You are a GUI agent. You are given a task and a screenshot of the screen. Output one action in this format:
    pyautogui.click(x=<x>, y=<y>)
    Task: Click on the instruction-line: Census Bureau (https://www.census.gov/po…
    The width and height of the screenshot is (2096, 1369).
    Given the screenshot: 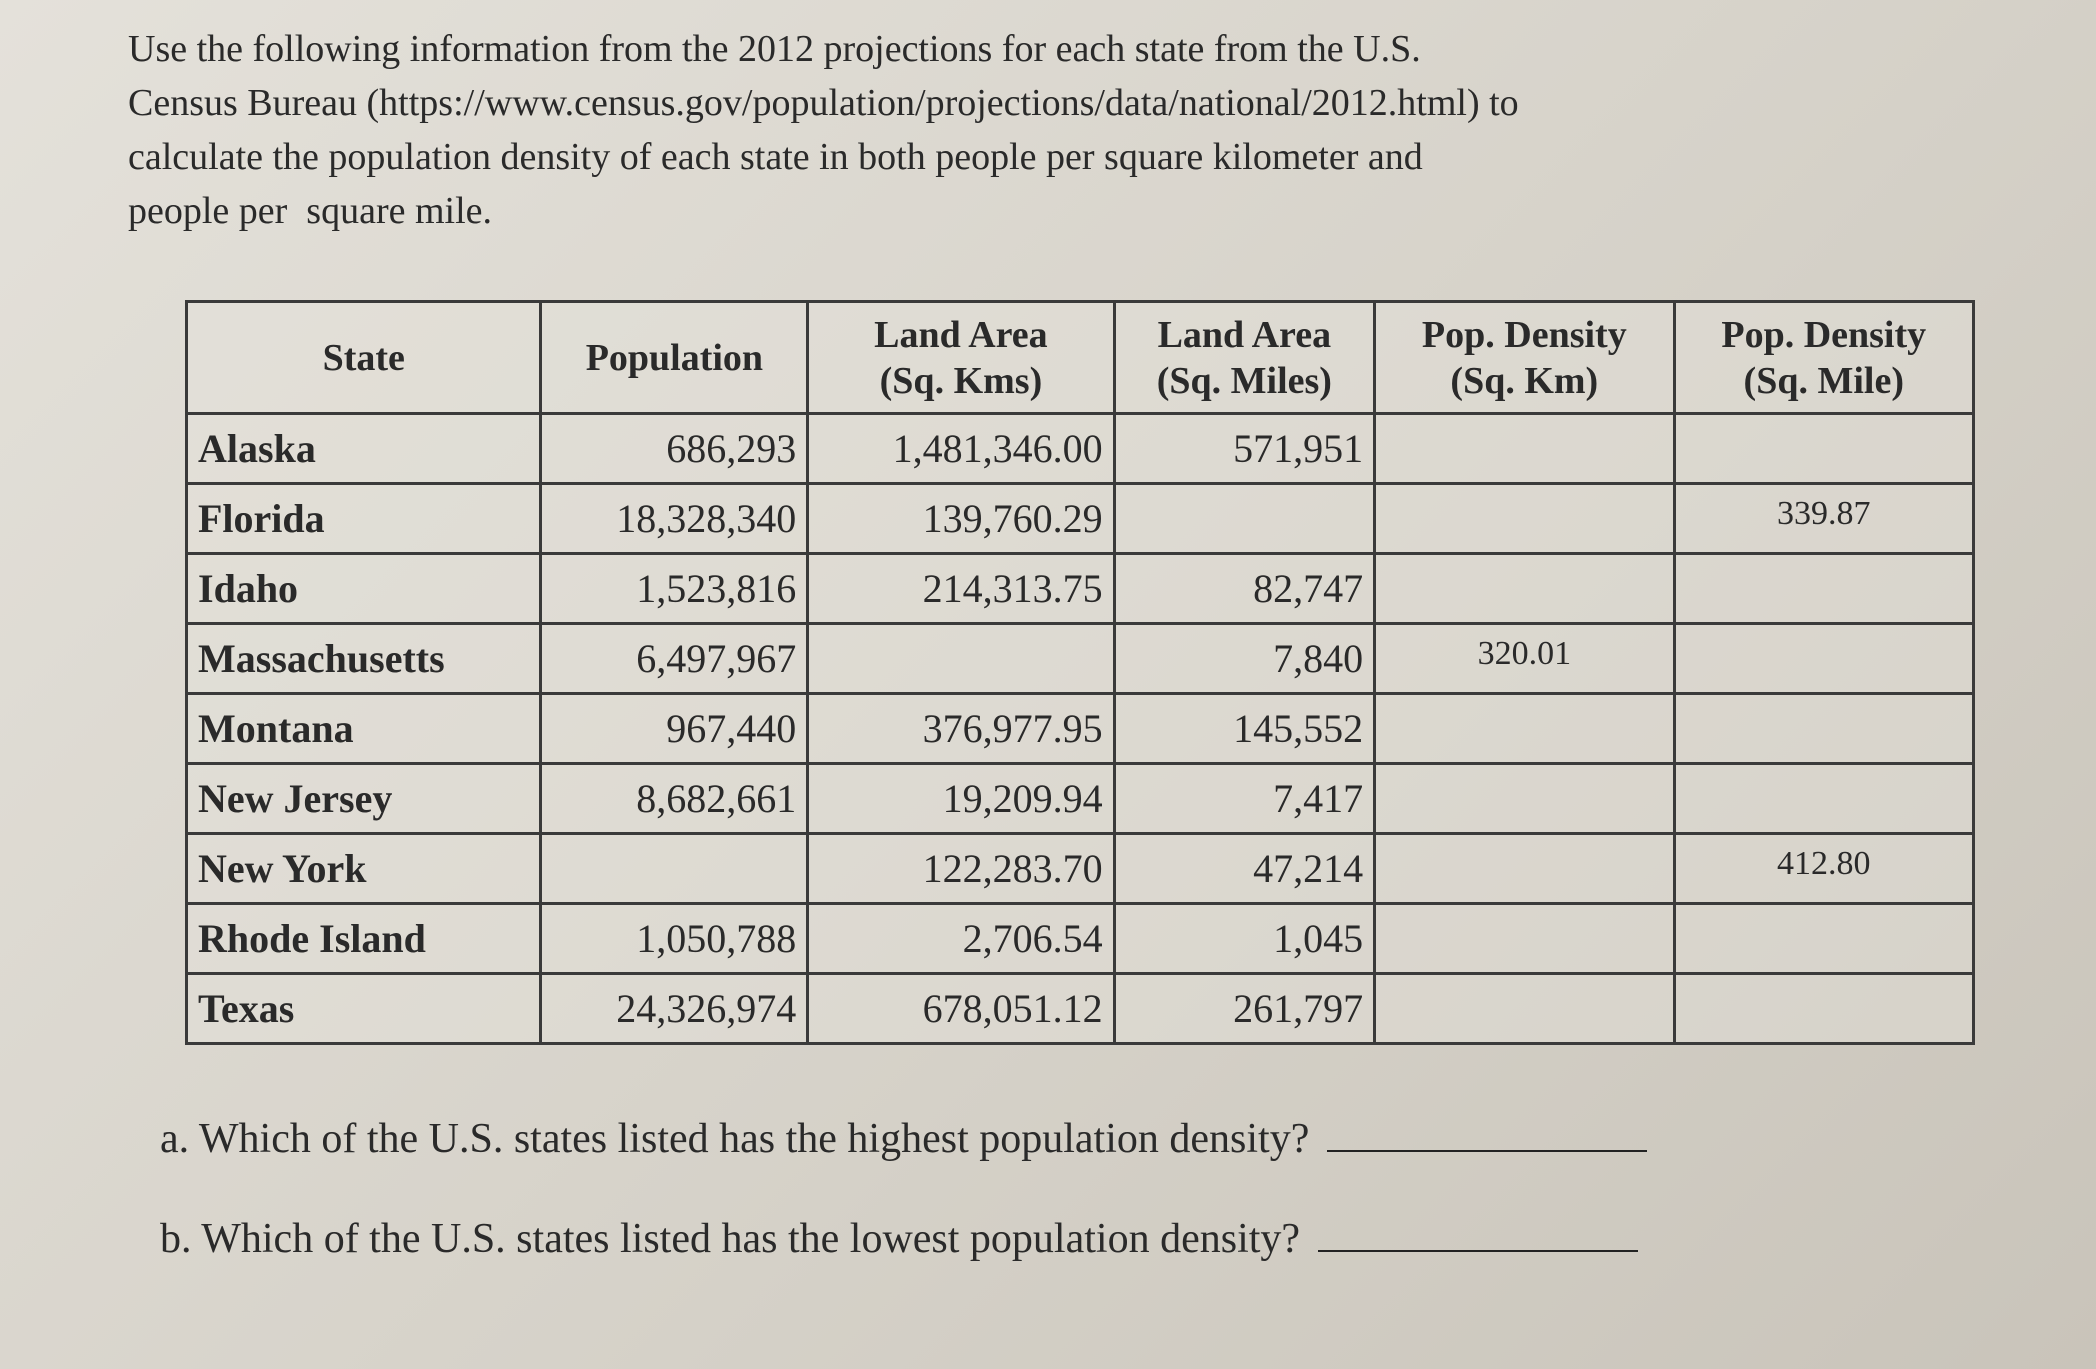 What is the action you would take?
    pyautogui.click(x=823, y=103)
    